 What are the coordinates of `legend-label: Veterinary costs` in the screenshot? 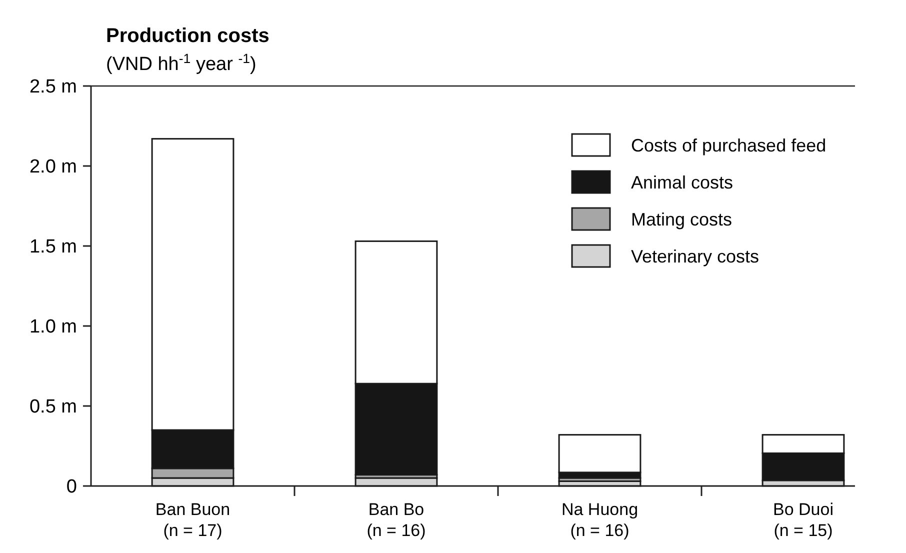 It's located at (695, 256).